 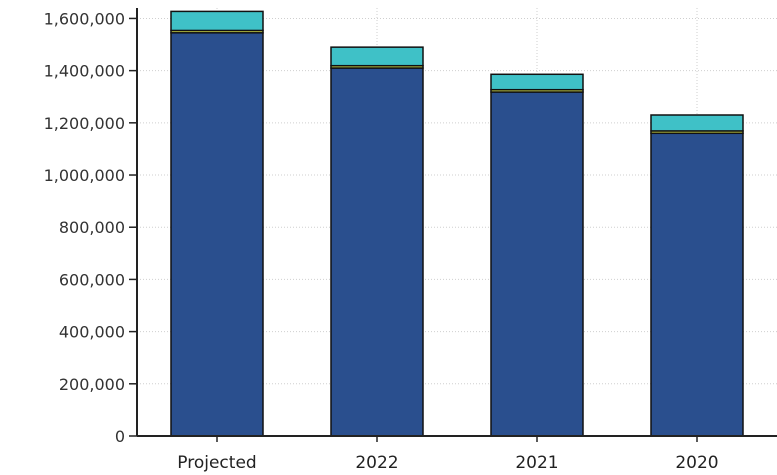 What do you see at coordinates (697, 123) in the screenshot?
I see `bar-segment-3-2020` at bounding box center [697, 123].